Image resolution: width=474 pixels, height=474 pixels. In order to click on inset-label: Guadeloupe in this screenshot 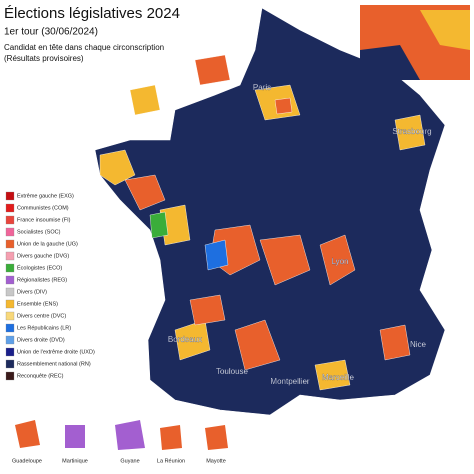, I will do `click(27, 461)`.